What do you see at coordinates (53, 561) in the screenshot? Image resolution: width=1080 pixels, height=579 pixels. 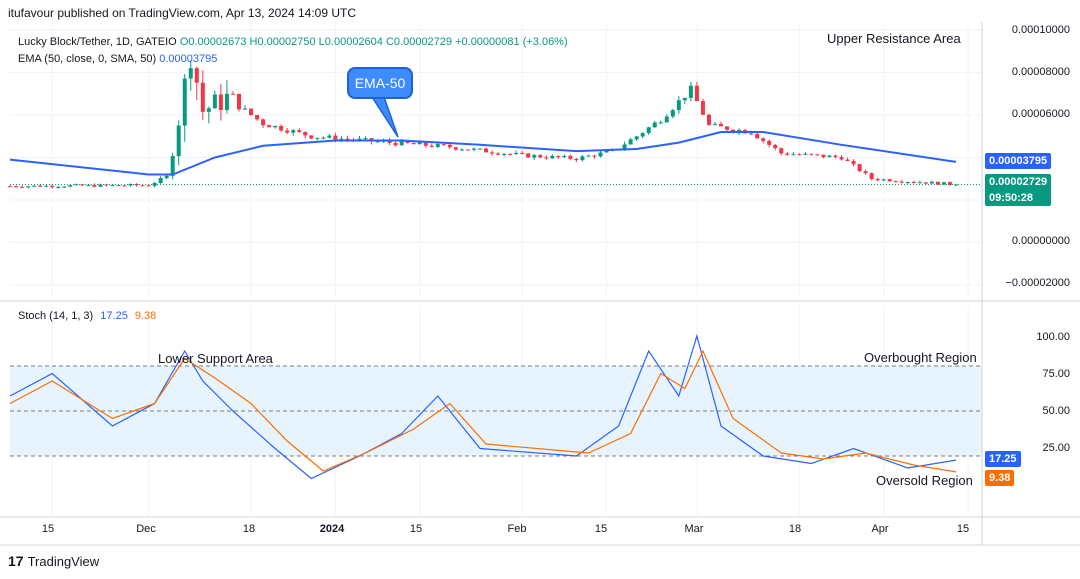 I see `tradingview-logo: 17 TradingView` at bounding box center [53, 561].